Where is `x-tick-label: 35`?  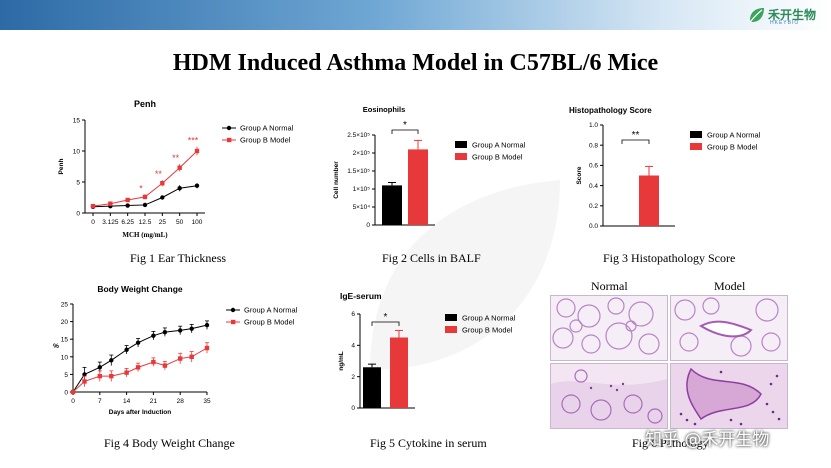 x-tick-label: 35 is located at coordinates (207, 401).